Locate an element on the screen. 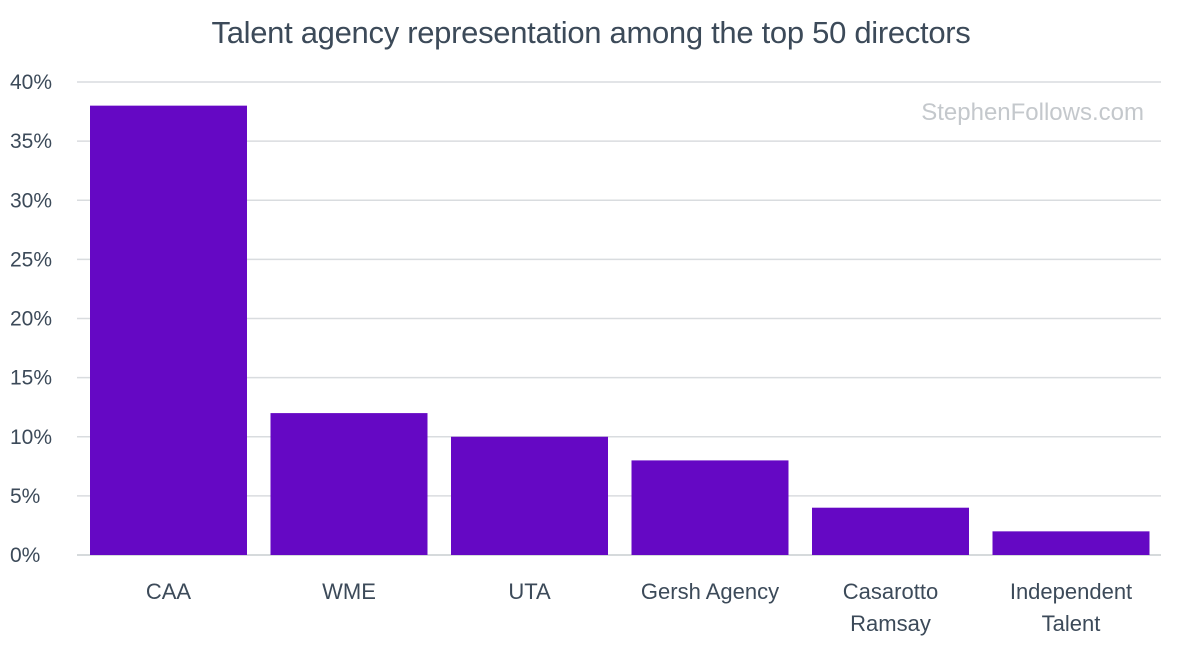  watermark: StephenFollows.com is located at coordinates (1032, 112).